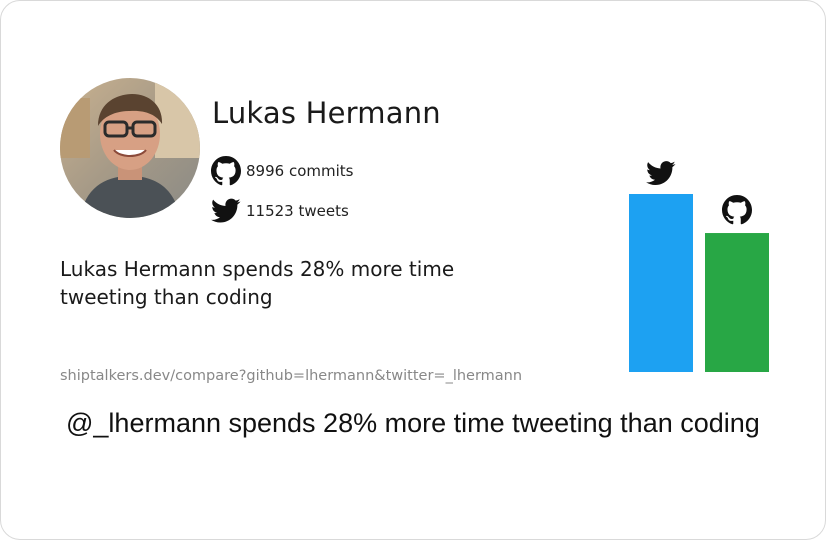 The image size is (828, 540). Describe the element at coordinates (661, 283) in the screenshot. I see `twitter-bar` at that location.